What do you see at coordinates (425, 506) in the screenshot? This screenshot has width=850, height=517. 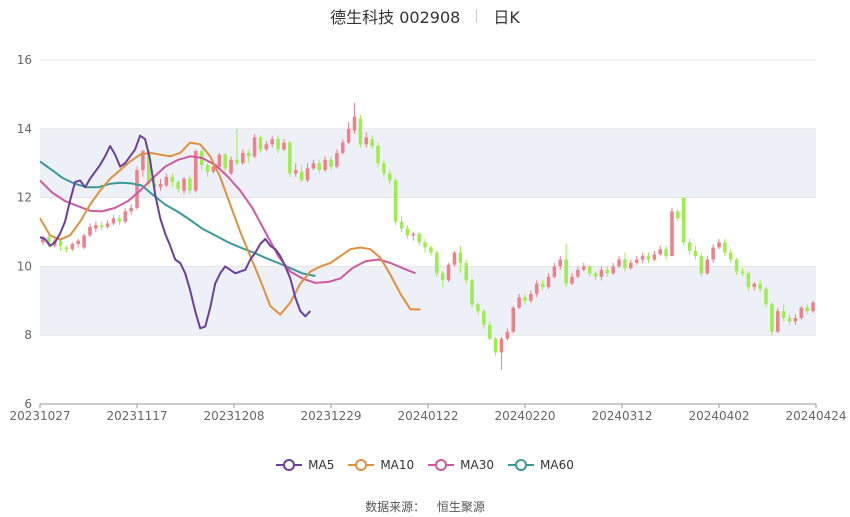 I see `data-source: 数据来源： 恒生聚源` at bounding box center [425, 506].